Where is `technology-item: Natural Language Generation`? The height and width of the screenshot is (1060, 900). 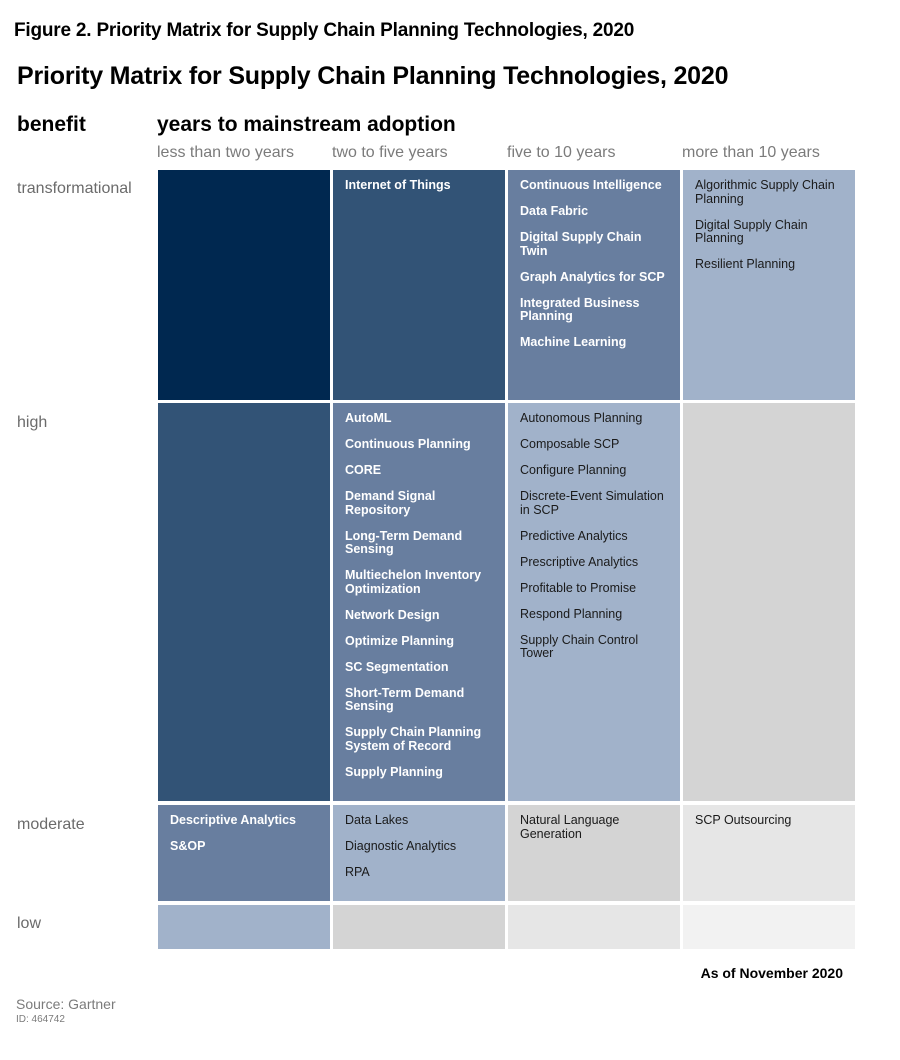 technology-item: Natural Language Generation is located at coordinates (570, 827).